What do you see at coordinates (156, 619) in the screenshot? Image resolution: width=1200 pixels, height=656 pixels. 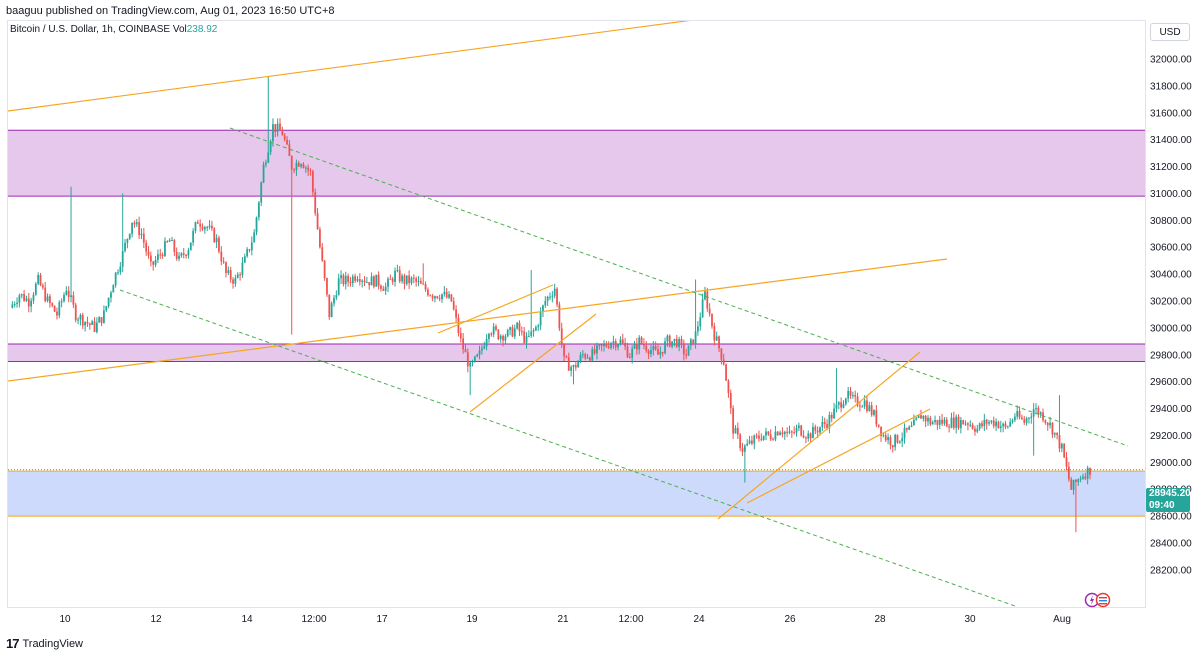 I see `time-tick-label: 12` at bounding box center [156, 619].